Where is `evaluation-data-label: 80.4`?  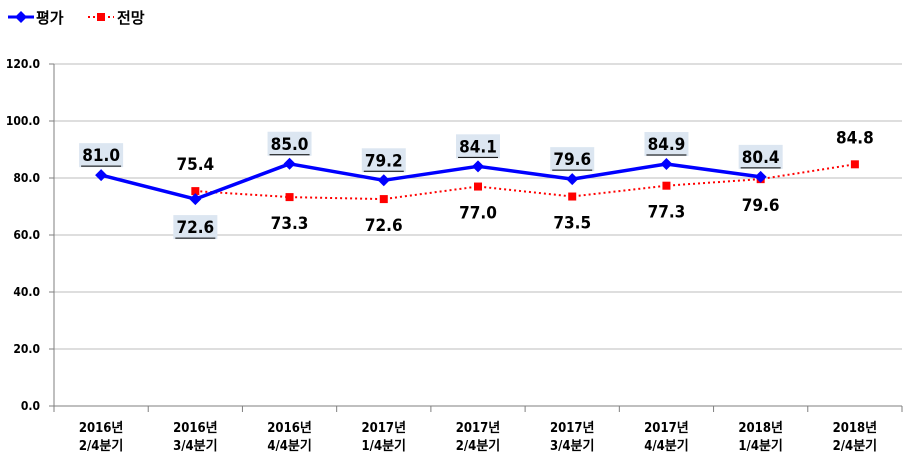 evaluation-data-label: 80.4 is located at coordinates (761, 158).